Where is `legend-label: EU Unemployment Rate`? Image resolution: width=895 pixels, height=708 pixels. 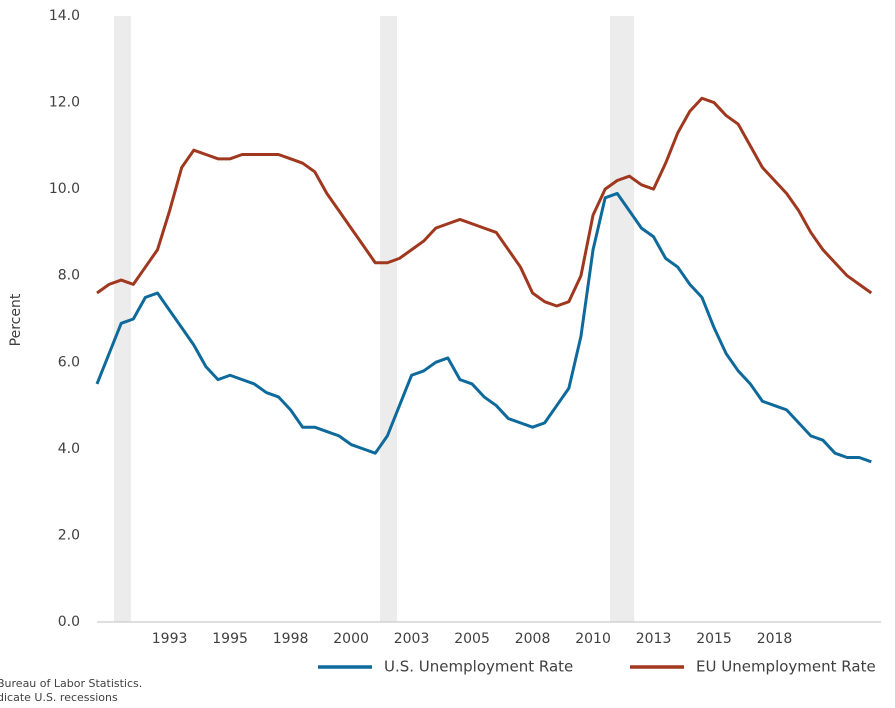
legend-label: EU Unemployment Rate is located at coordinates (786, 667).